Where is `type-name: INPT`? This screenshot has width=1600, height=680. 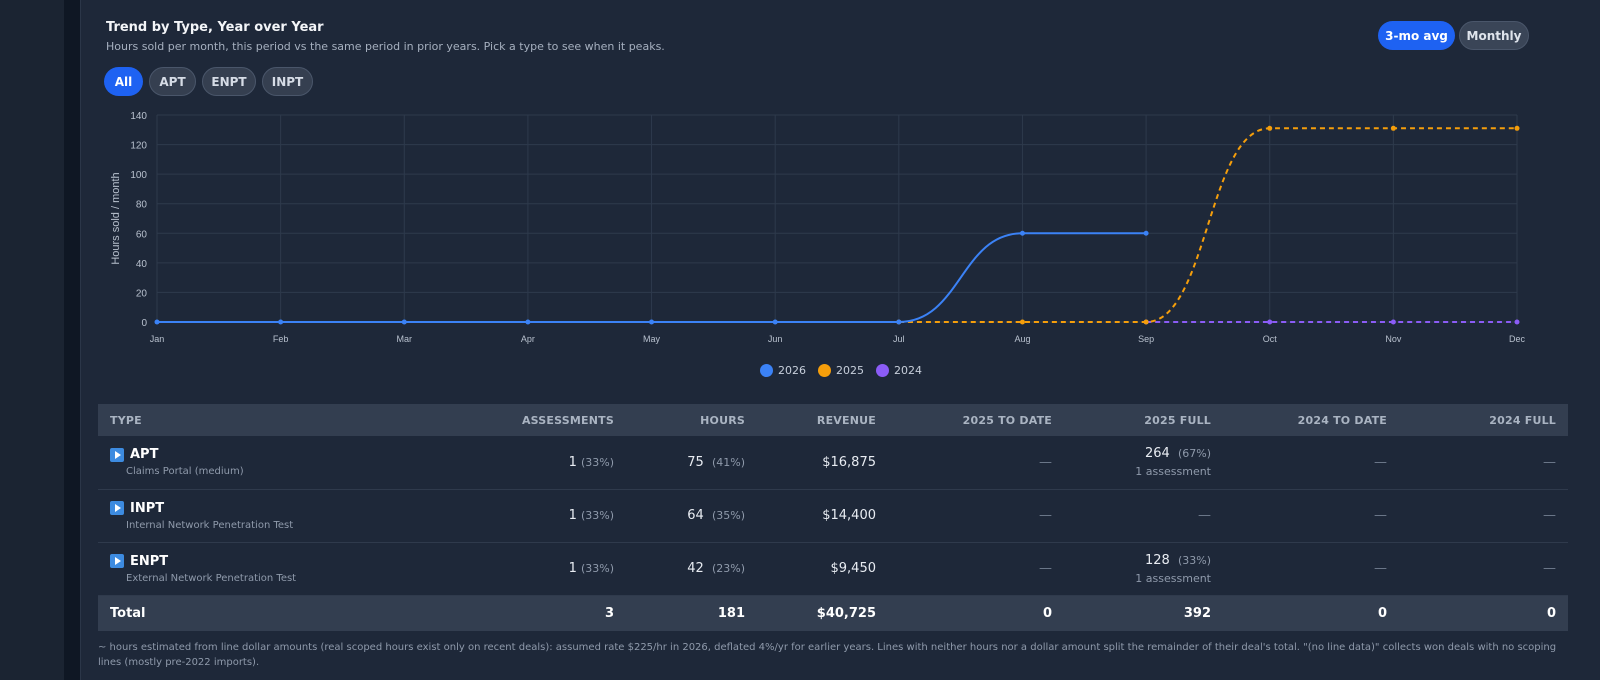
type-name: INPT is located at coordinates (147, 508).